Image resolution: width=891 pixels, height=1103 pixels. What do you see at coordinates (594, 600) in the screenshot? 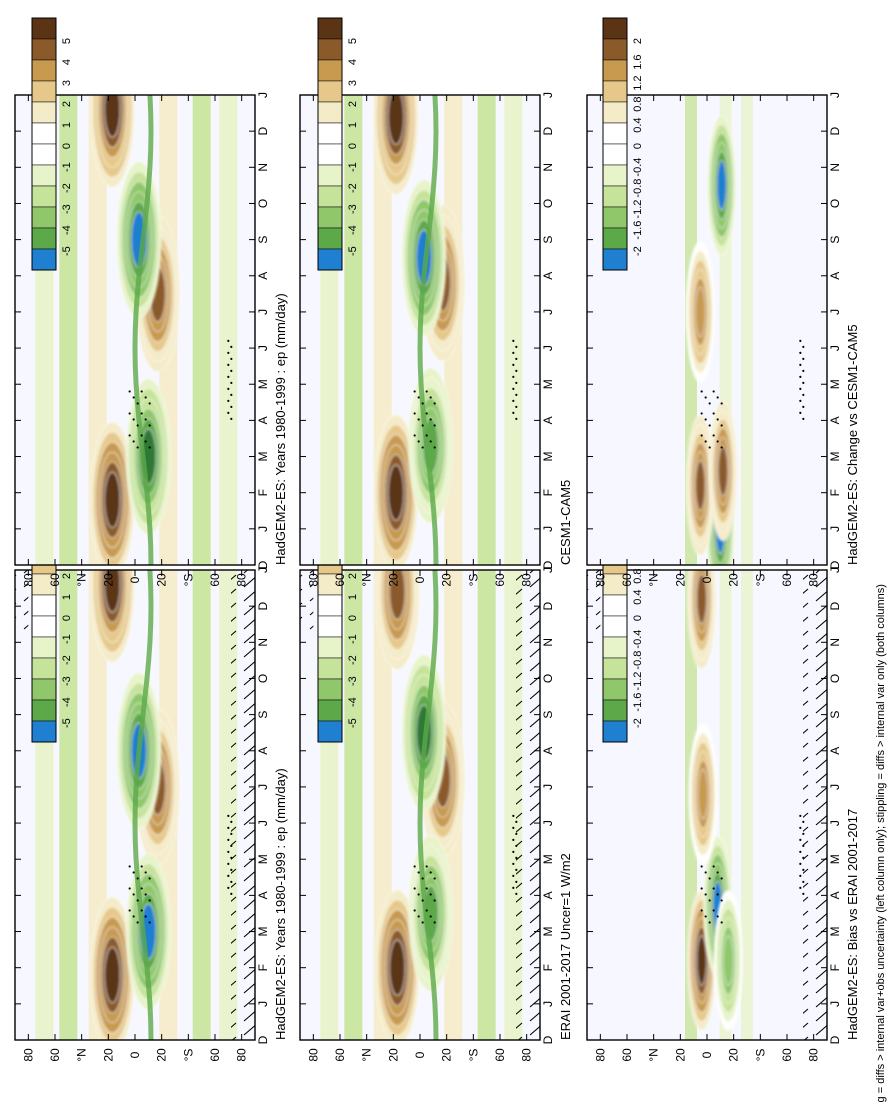
I see `hatch-north` at bounding box center [594, 600].